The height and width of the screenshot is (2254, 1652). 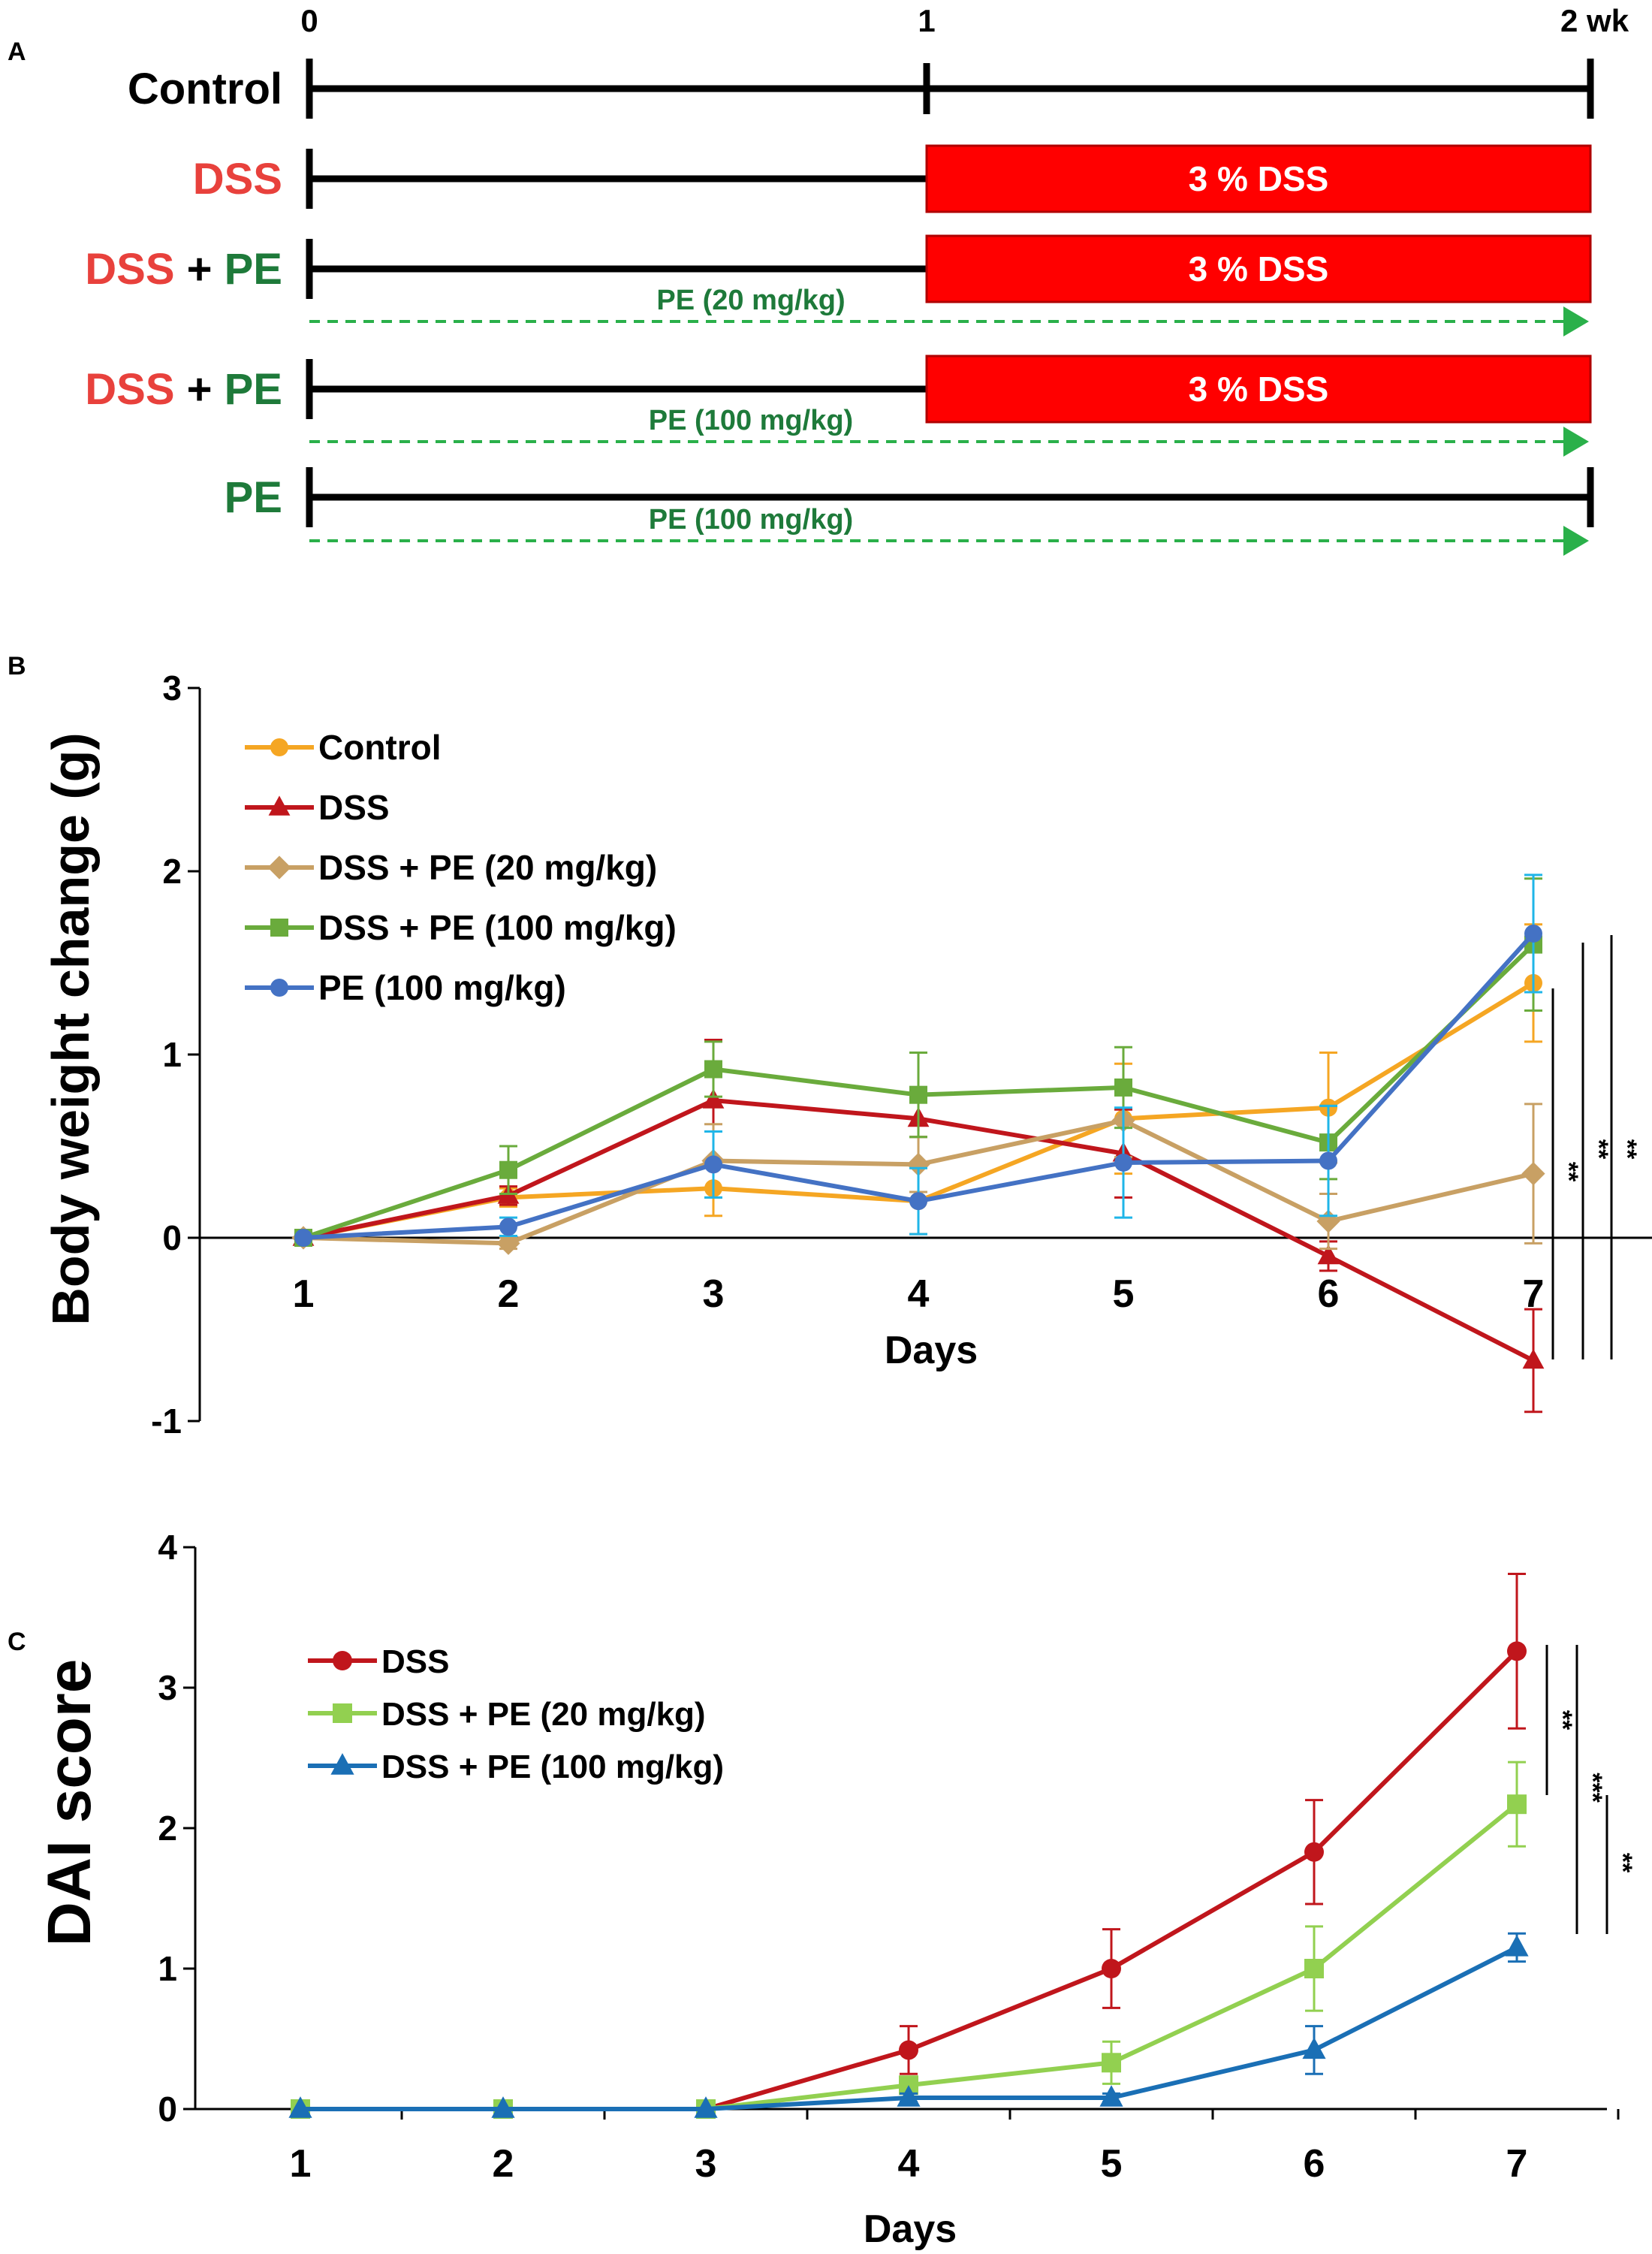 What do you see at coordinates (166, 1421) in the screenshot?
I see `y-tick-label: -1` at bounding box center [166, 1421].